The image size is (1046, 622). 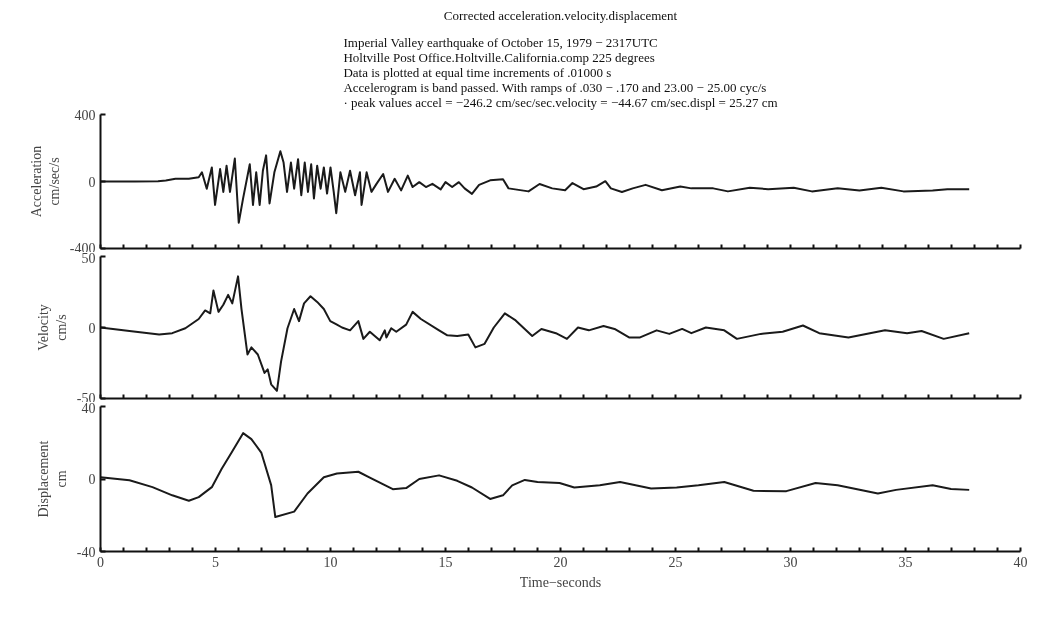 What do you see at coordinates (45, 181) in the screenshot?
I see `y-axis-title: Acceleration cm/sec/s` at bounding box center [45, 181].